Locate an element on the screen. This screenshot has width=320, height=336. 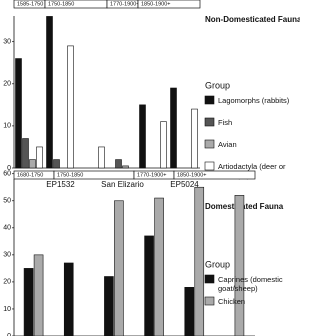
legend-label: Lagomorphs (rabbits) is located at coordinates (254, 100).